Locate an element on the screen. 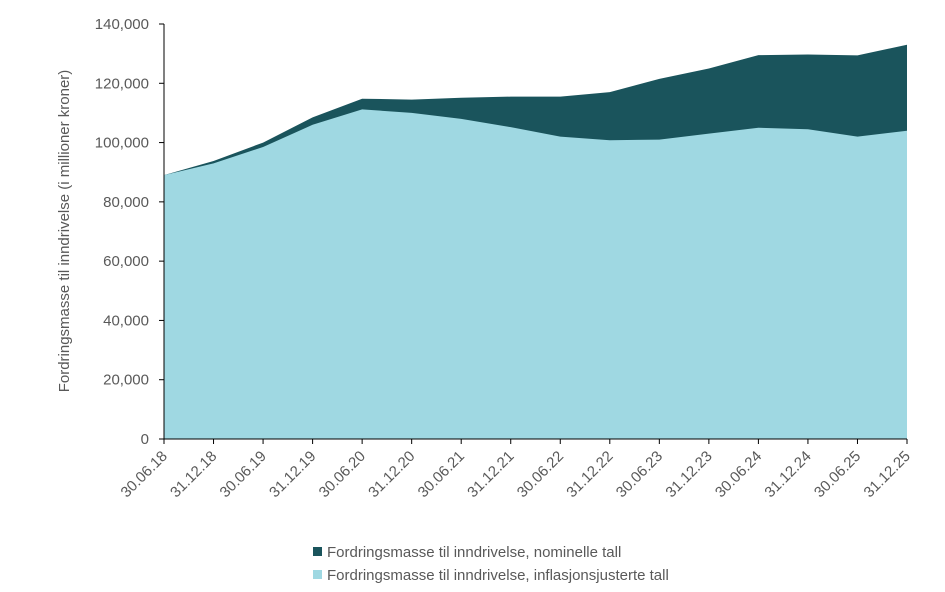 The height and width of the screenshot is (592, 945). x-tick-label: 31.12.18 is located at coordinates (193, 474).